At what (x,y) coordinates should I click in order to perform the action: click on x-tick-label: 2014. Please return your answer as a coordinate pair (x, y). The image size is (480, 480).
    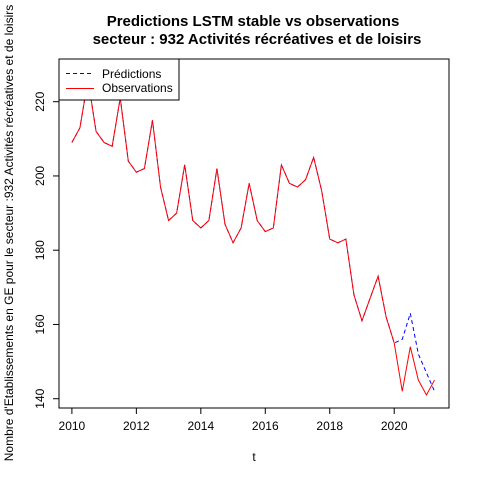
    Looking at the image, I should click on (200, 426).